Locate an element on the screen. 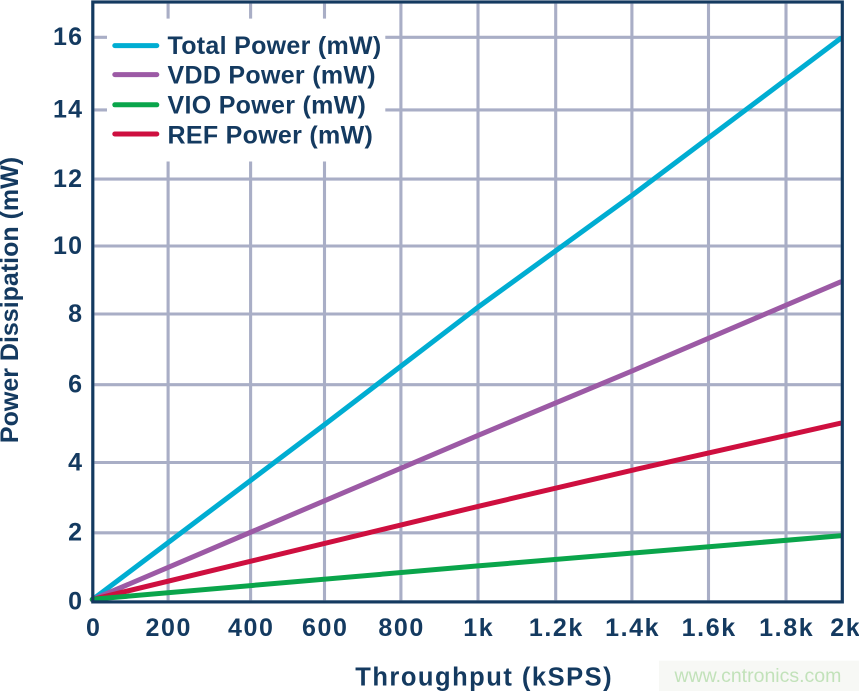 Image resolution: width=859 pixels, height=691 pixels. svg-text: VIO Power (mW) is located at coordinates (267, 105).